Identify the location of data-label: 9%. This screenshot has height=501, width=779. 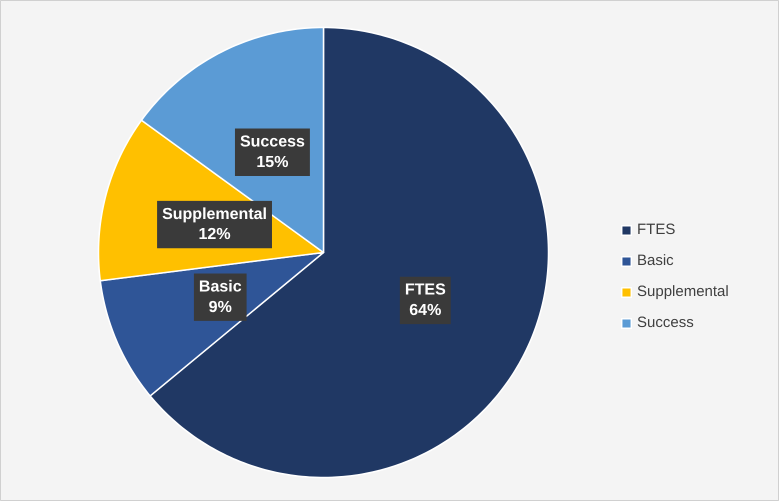
(220, 307).